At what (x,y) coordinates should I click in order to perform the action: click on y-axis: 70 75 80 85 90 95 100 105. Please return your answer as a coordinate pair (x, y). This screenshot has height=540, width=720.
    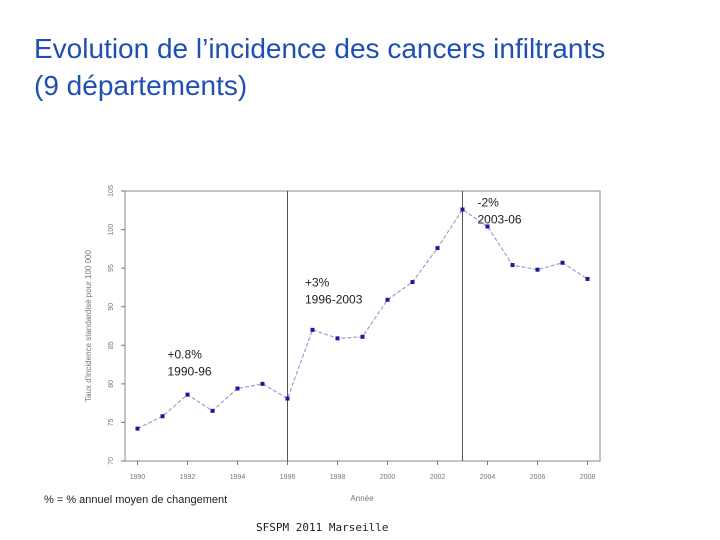
    Looking at the image, I should click on (116, 325).